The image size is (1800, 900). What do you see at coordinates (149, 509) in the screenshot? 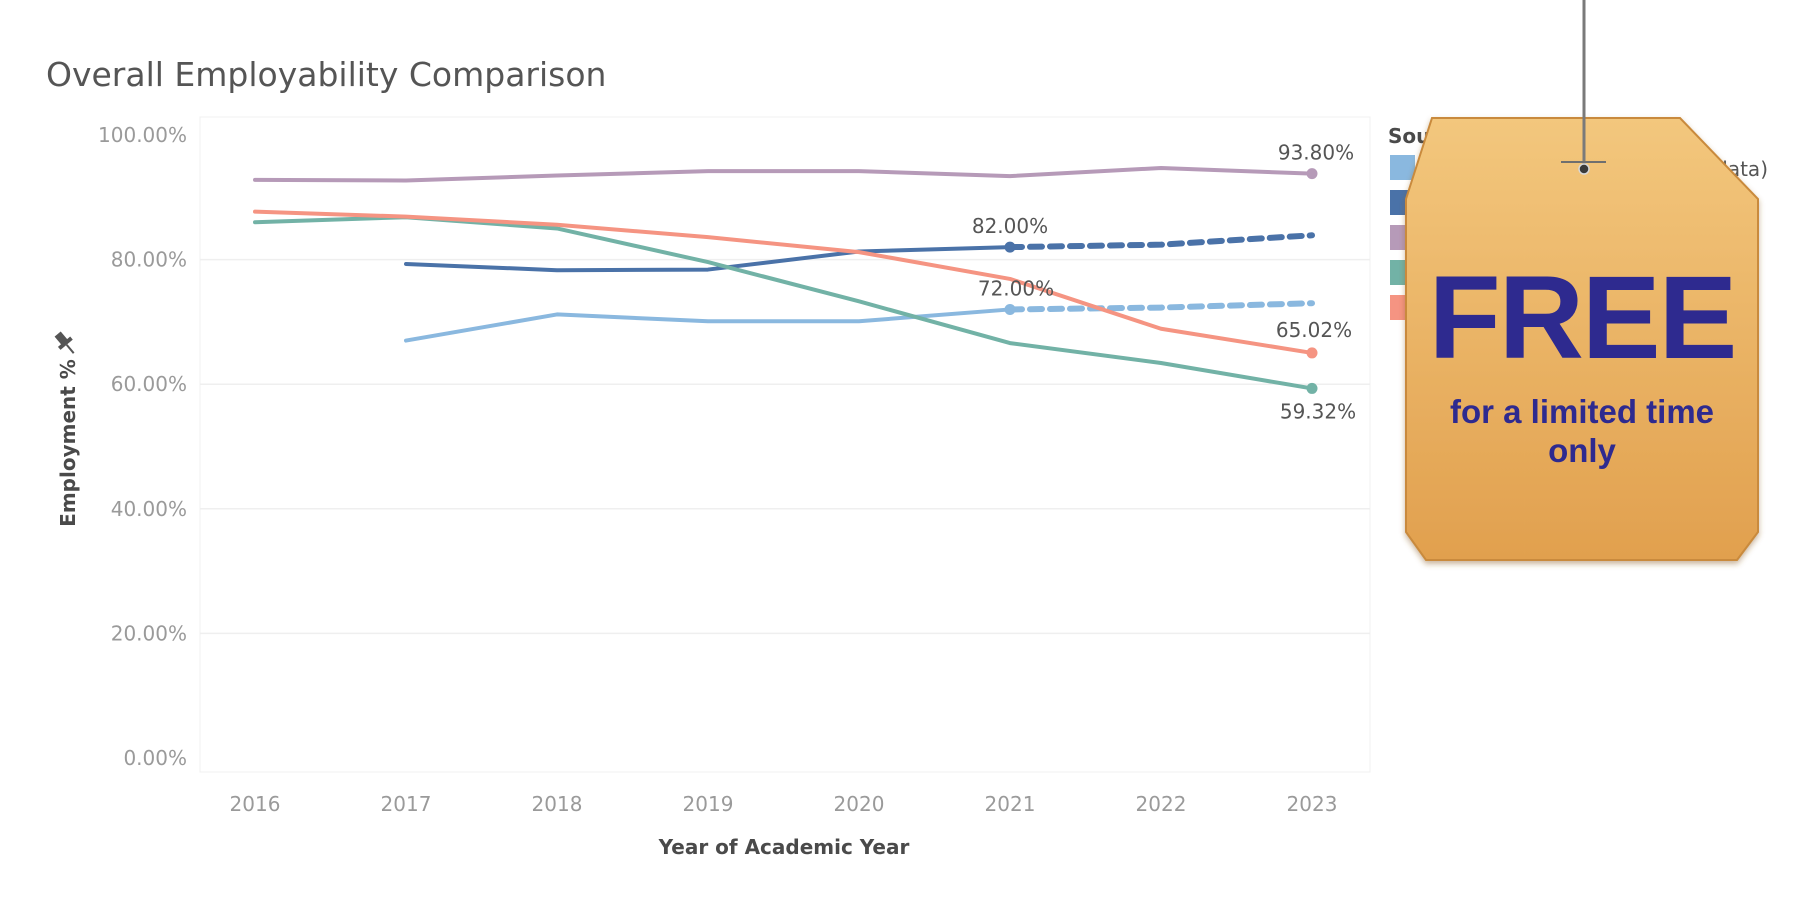
I see `y-tick-label: 40.00%` at bounding box center [149, 509].